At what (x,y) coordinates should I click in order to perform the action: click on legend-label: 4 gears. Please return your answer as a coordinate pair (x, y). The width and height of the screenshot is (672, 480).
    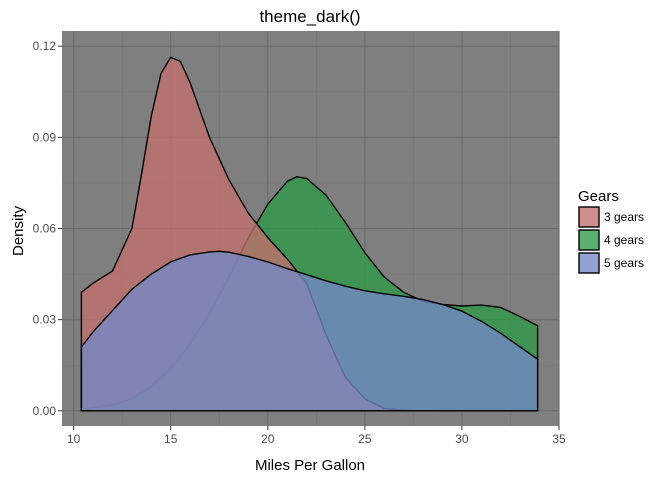
    Looking at the image, I should click on (624, 240).